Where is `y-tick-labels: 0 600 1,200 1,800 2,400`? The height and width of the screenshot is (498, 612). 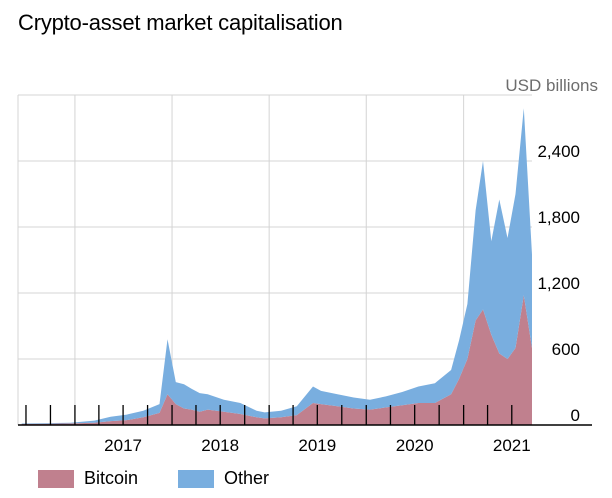 y-tick-labels: 0 600 1,200 1,800 2,400 is located at coordinates (558, 283).